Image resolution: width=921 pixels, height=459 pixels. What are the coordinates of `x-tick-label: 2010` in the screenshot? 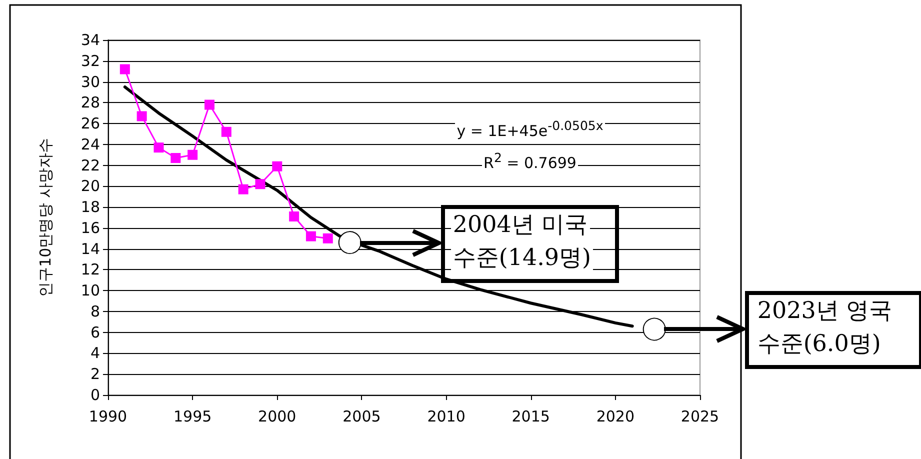 It's located at (446, 417).